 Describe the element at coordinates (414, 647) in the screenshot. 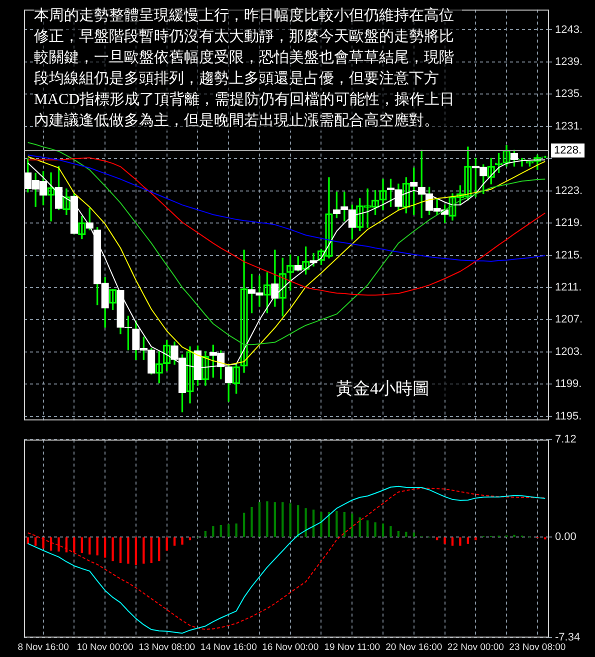

I see `x-tick-label: 20 Nov 16:00` at that location.